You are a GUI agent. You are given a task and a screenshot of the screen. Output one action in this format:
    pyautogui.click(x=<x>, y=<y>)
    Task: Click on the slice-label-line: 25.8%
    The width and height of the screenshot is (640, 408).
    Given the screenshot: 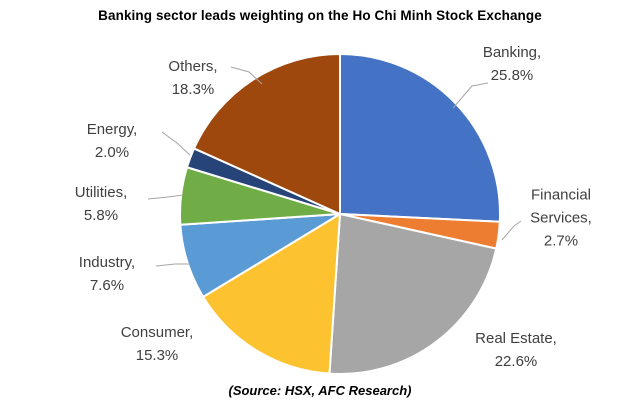 What is the action you would take?
    pyautogui.click(x=512, y=75)
    